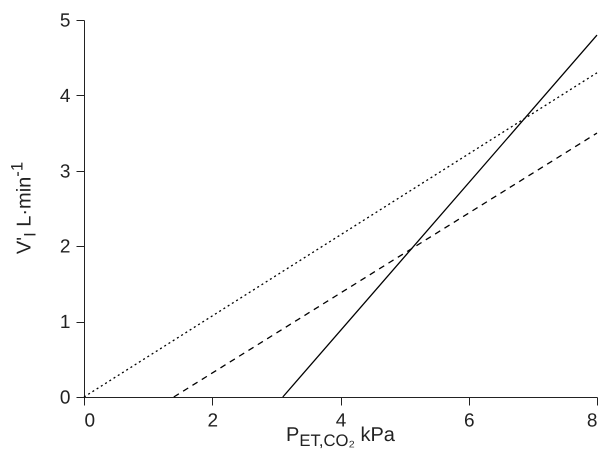  What do you see at coordinates (65, 398) in the screenshot?
I see `y-tick-label: 0` at bounding box center [65, 398].